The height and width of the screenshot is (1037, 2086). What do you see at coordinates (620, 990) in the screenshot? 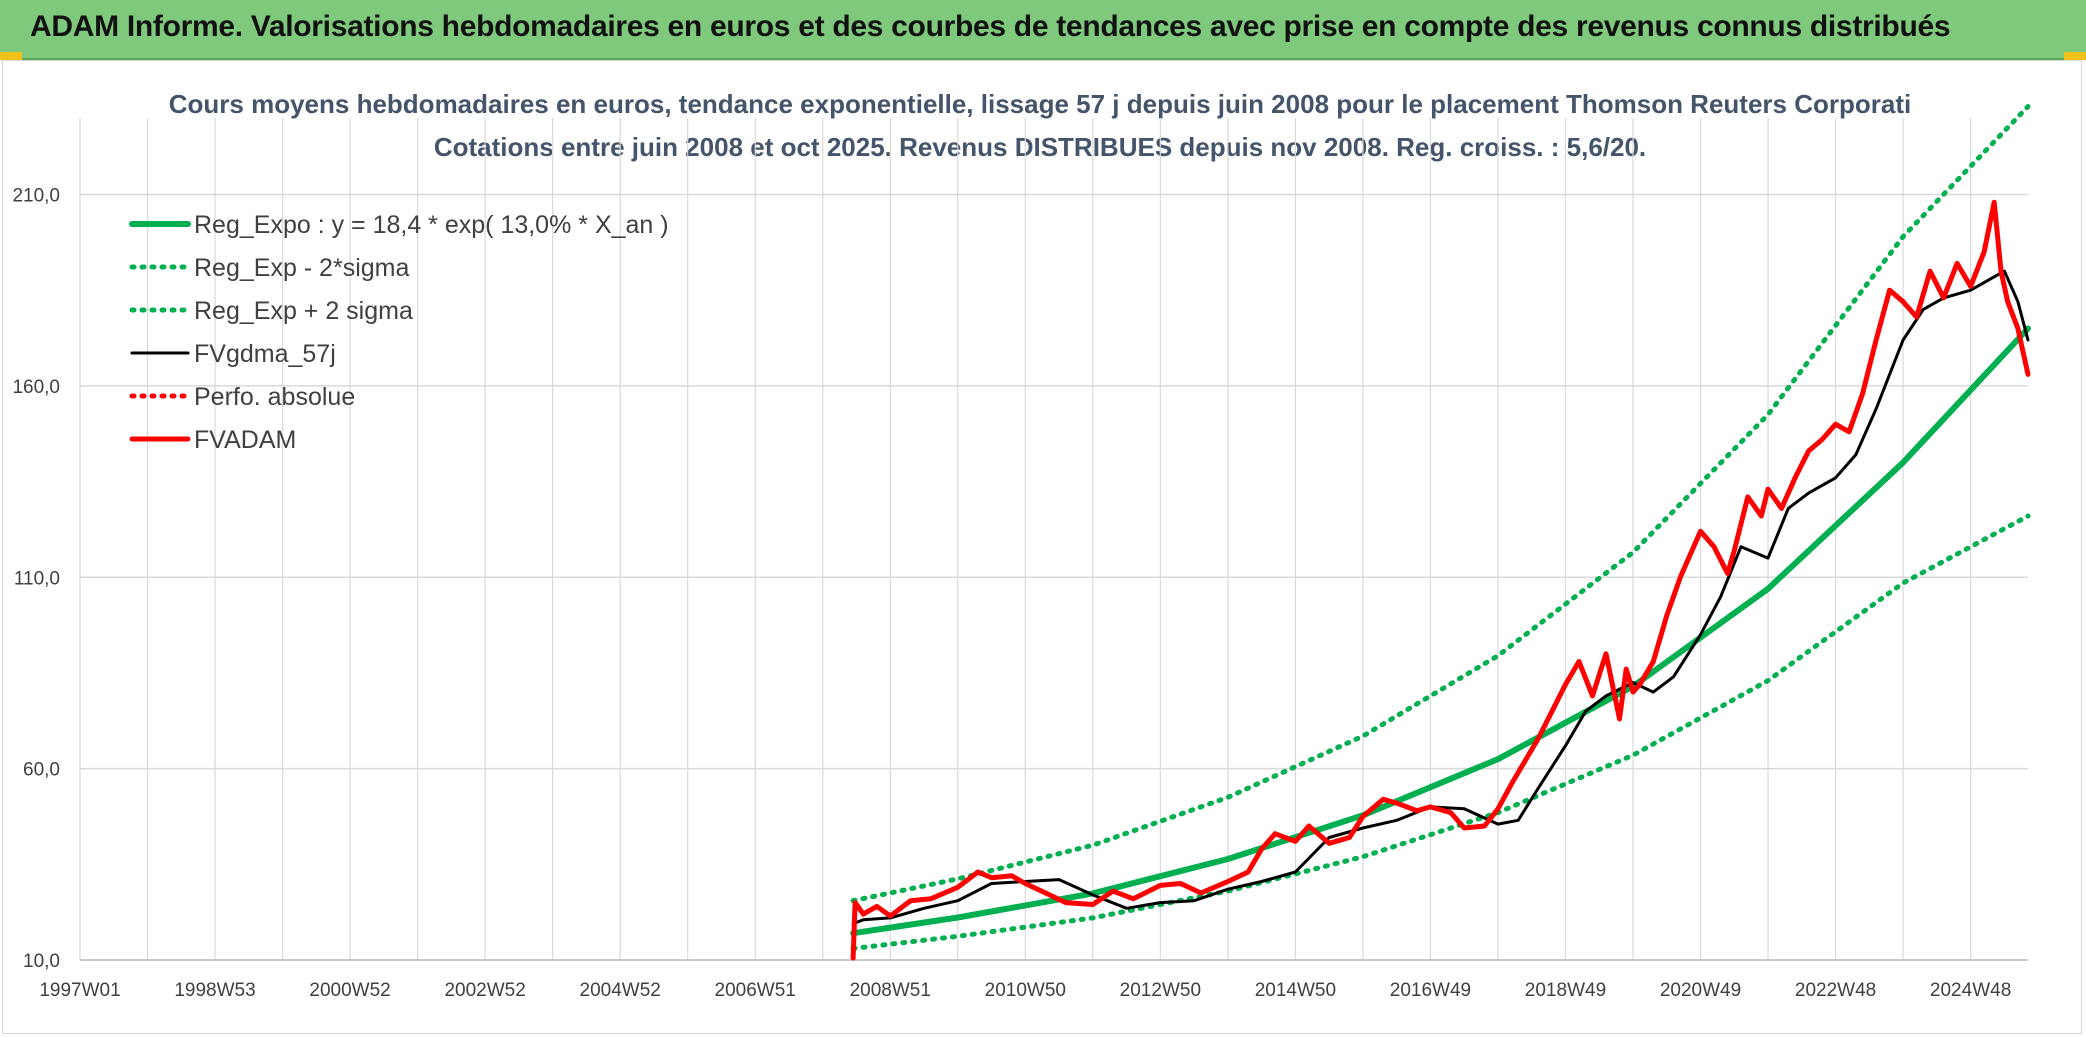
I see `x-tick-label: 2004W52` at bounding box center [620, 990].